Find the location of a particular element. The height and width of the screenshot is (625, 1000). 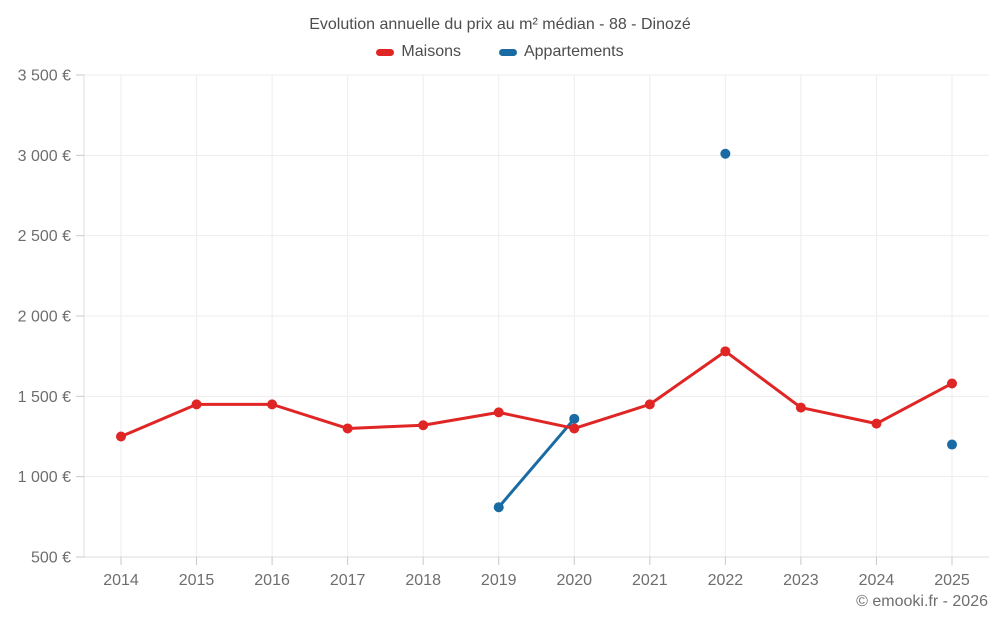

x-axis-label: 2017 is located at coordinates (348, 580).